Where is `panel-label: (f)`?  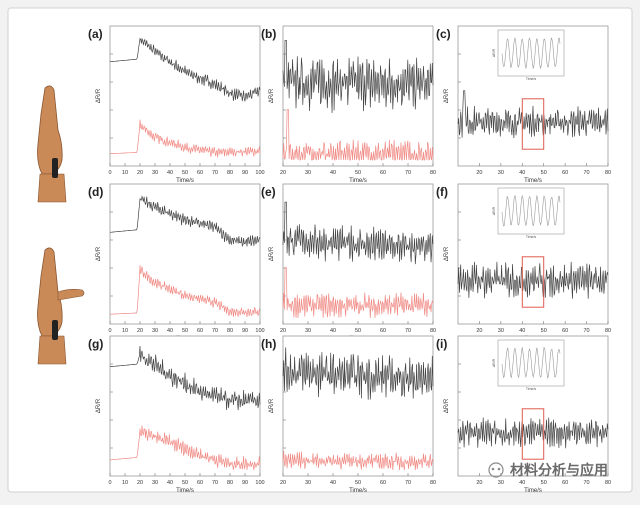
panel-label: (f) is located at coordinates (442, 192).